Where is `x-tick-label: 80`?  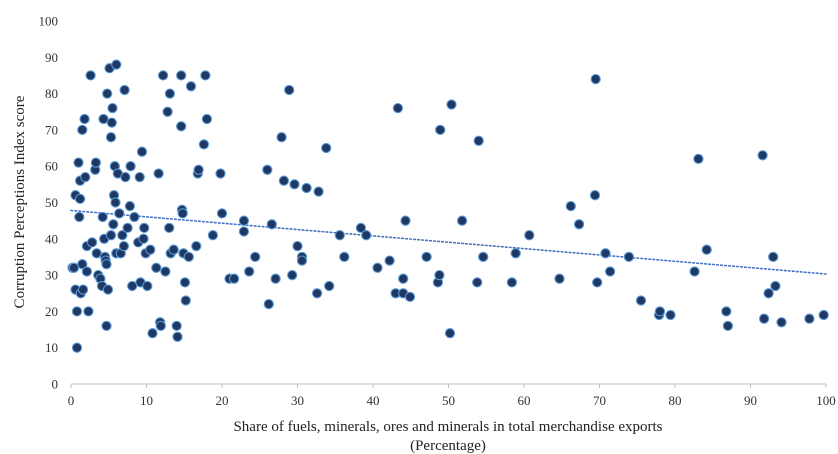
x-tick-label: 80 is located at coordinates (675, 400).